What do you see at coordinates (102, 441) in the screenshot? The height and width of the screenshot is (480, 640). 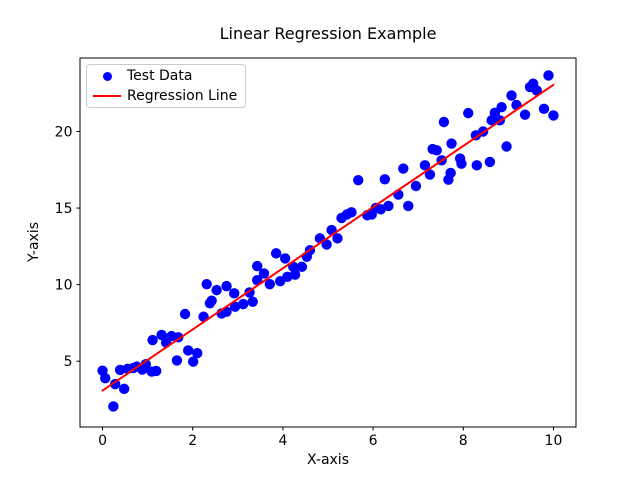 I see `x-tick-label: 0` at bounding box center [102, 441].